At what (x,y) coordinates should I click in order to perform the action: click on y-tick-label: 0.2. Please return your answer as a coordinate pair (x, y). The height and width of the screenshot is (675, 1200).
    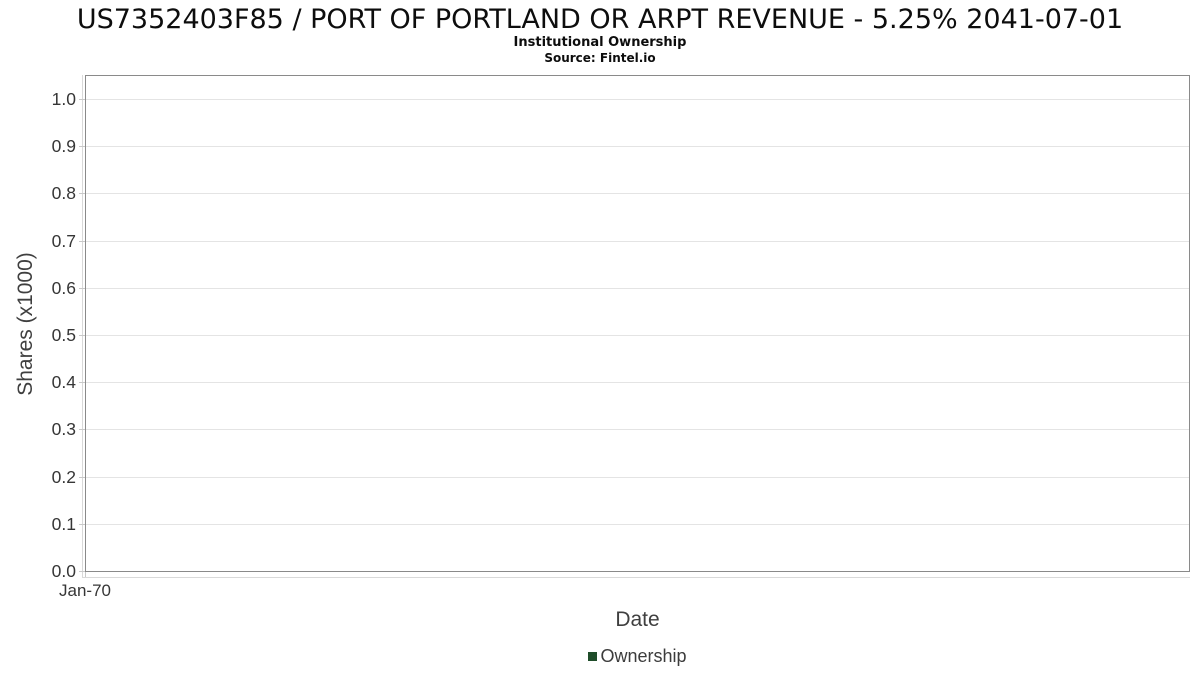
    Looking at the image, I should click on (63, 477).